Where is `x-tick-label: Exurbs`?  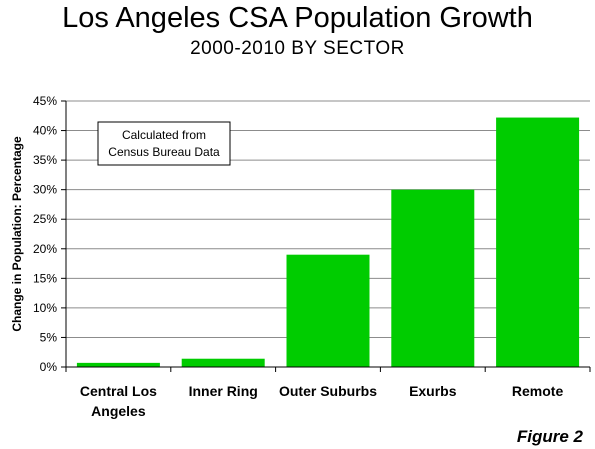
x-tick-label: Exurbs is located at coordinates (433, 391).